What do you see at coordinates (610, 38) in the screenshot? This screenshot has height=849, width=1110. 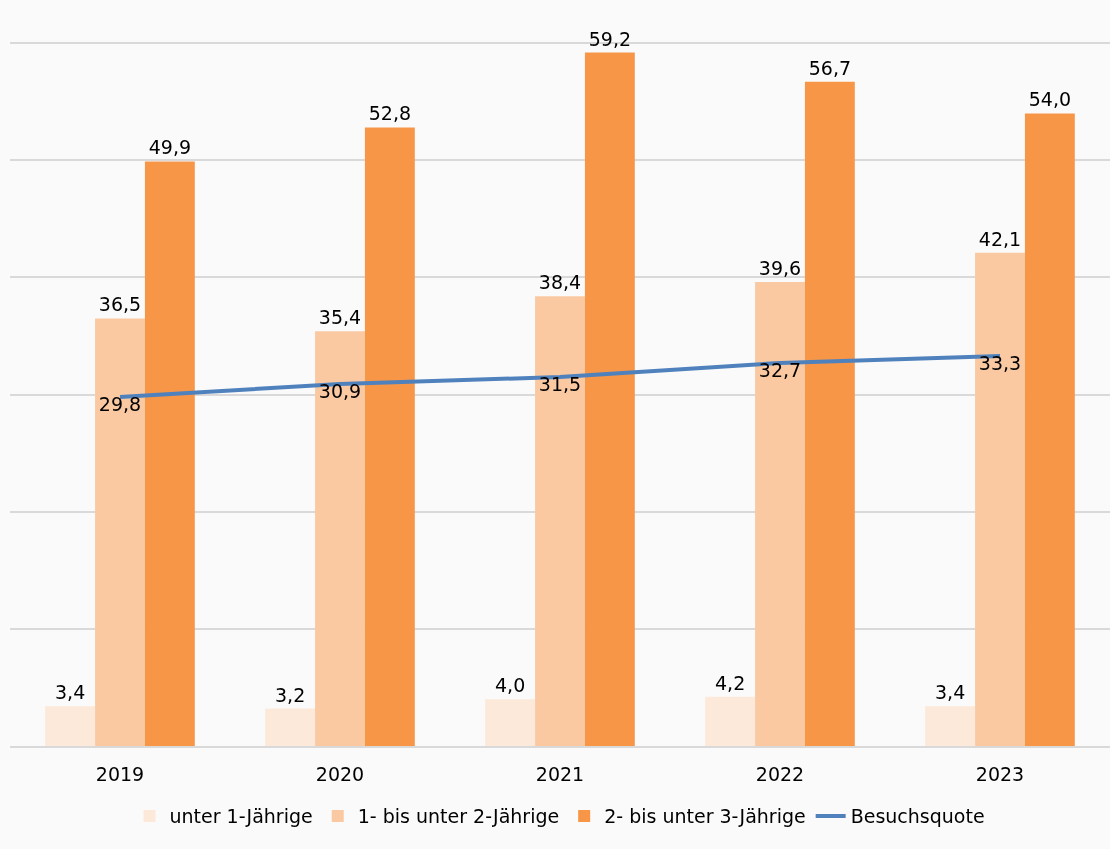 I see `data-label: 59,2` at bounding box center [610, 38].